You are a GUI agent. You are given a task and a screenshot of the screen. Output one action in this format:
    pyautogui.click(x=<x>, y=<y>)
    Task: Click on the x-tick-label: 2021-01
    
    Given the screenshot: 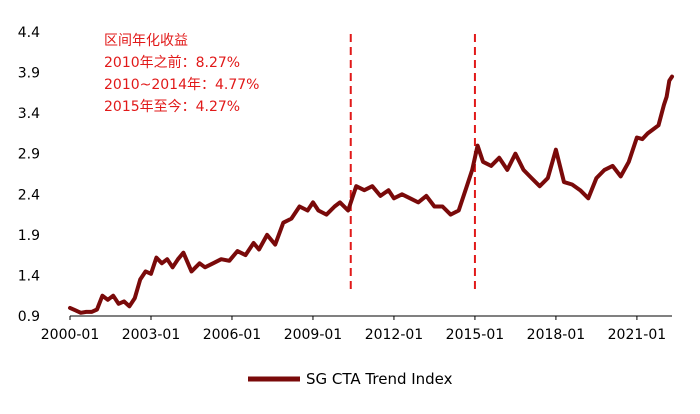 What is the action you would take?
    pyautogui.click(x=637, y=335)
    